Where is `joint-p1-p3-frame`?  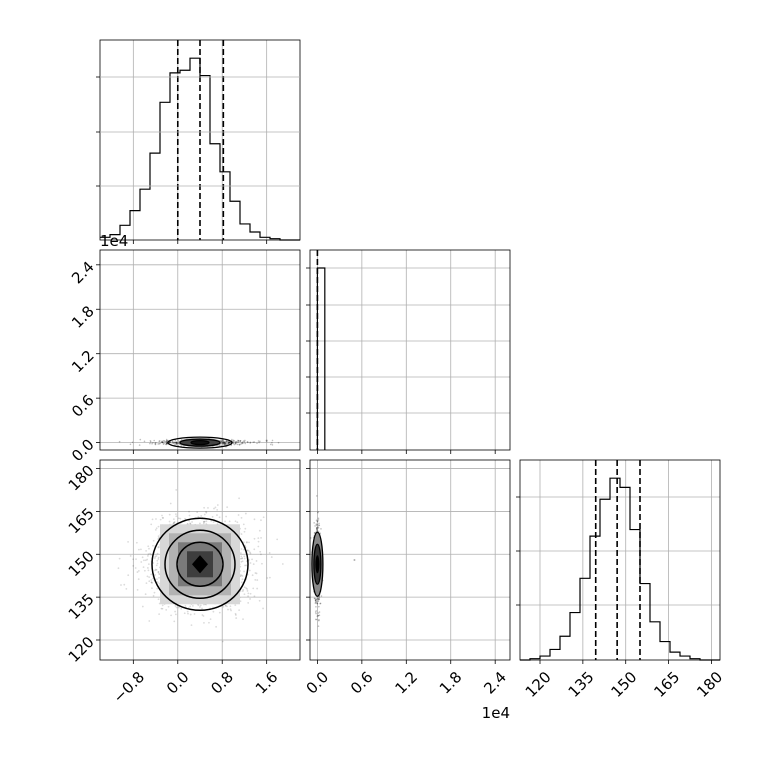
joint-p1-p3-frame is located at coordinates (200, 560).